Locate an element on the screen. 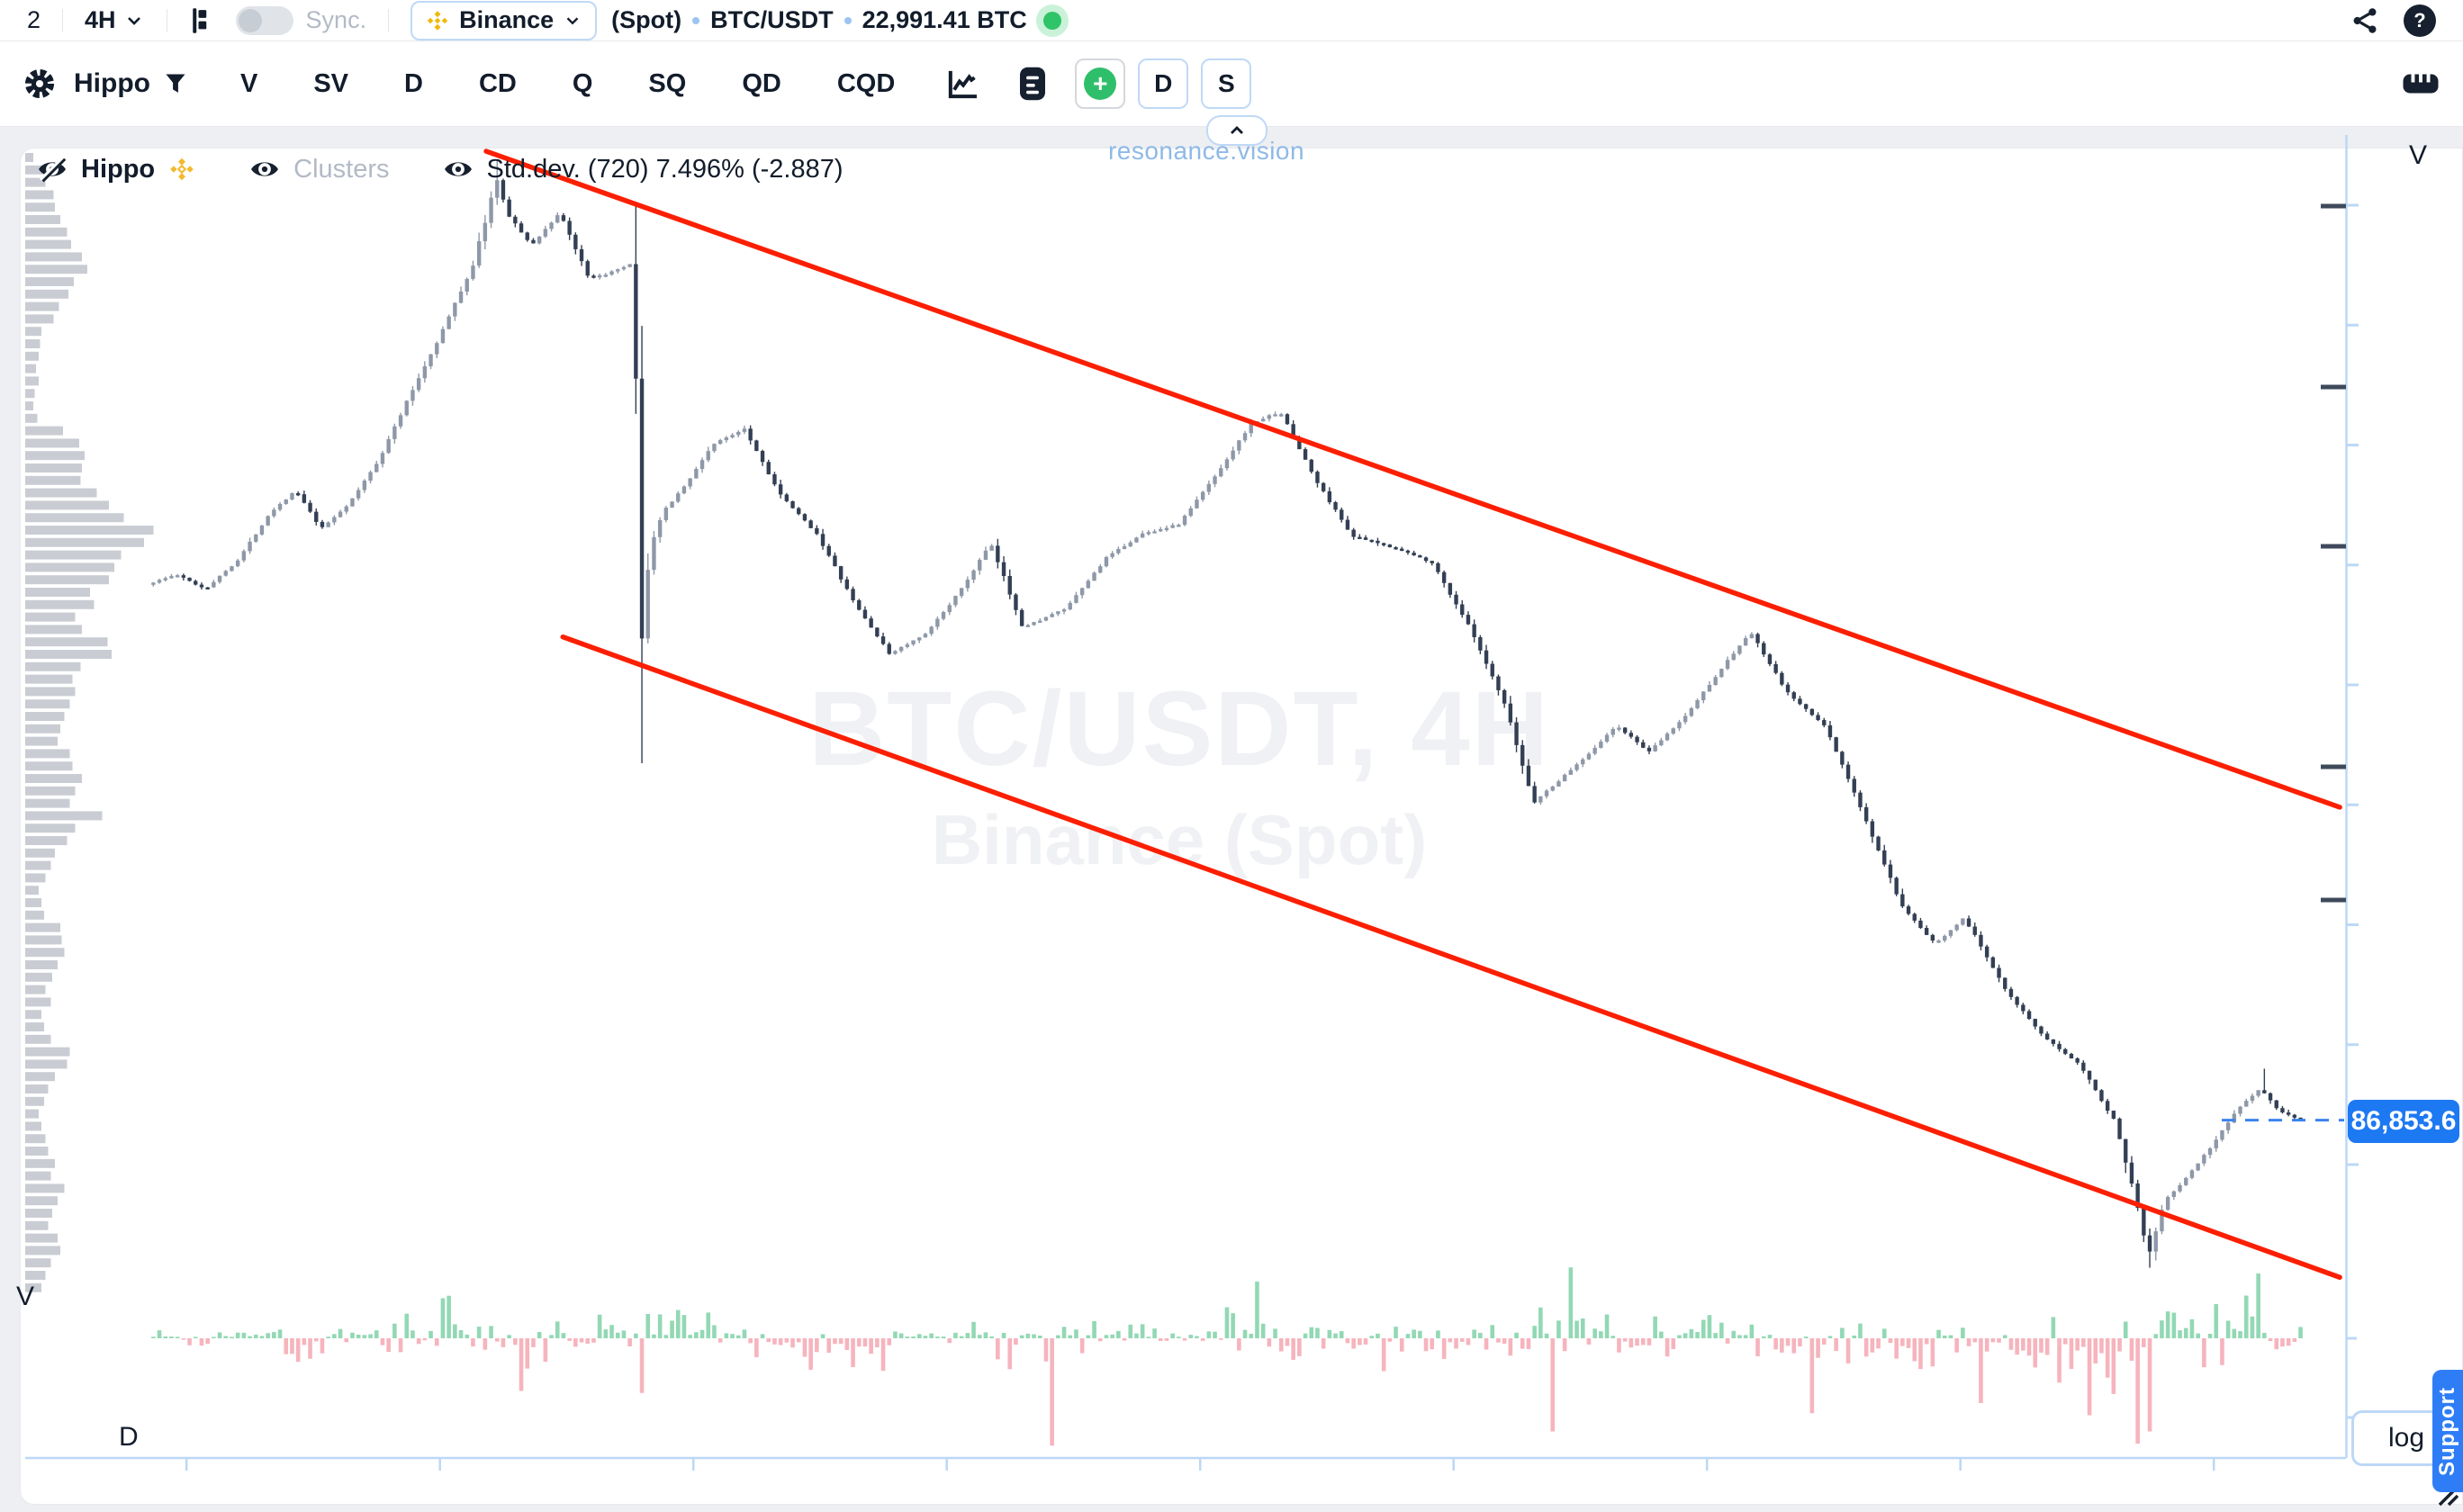  date-mode-label: D is located at coordinates (129, 1437).